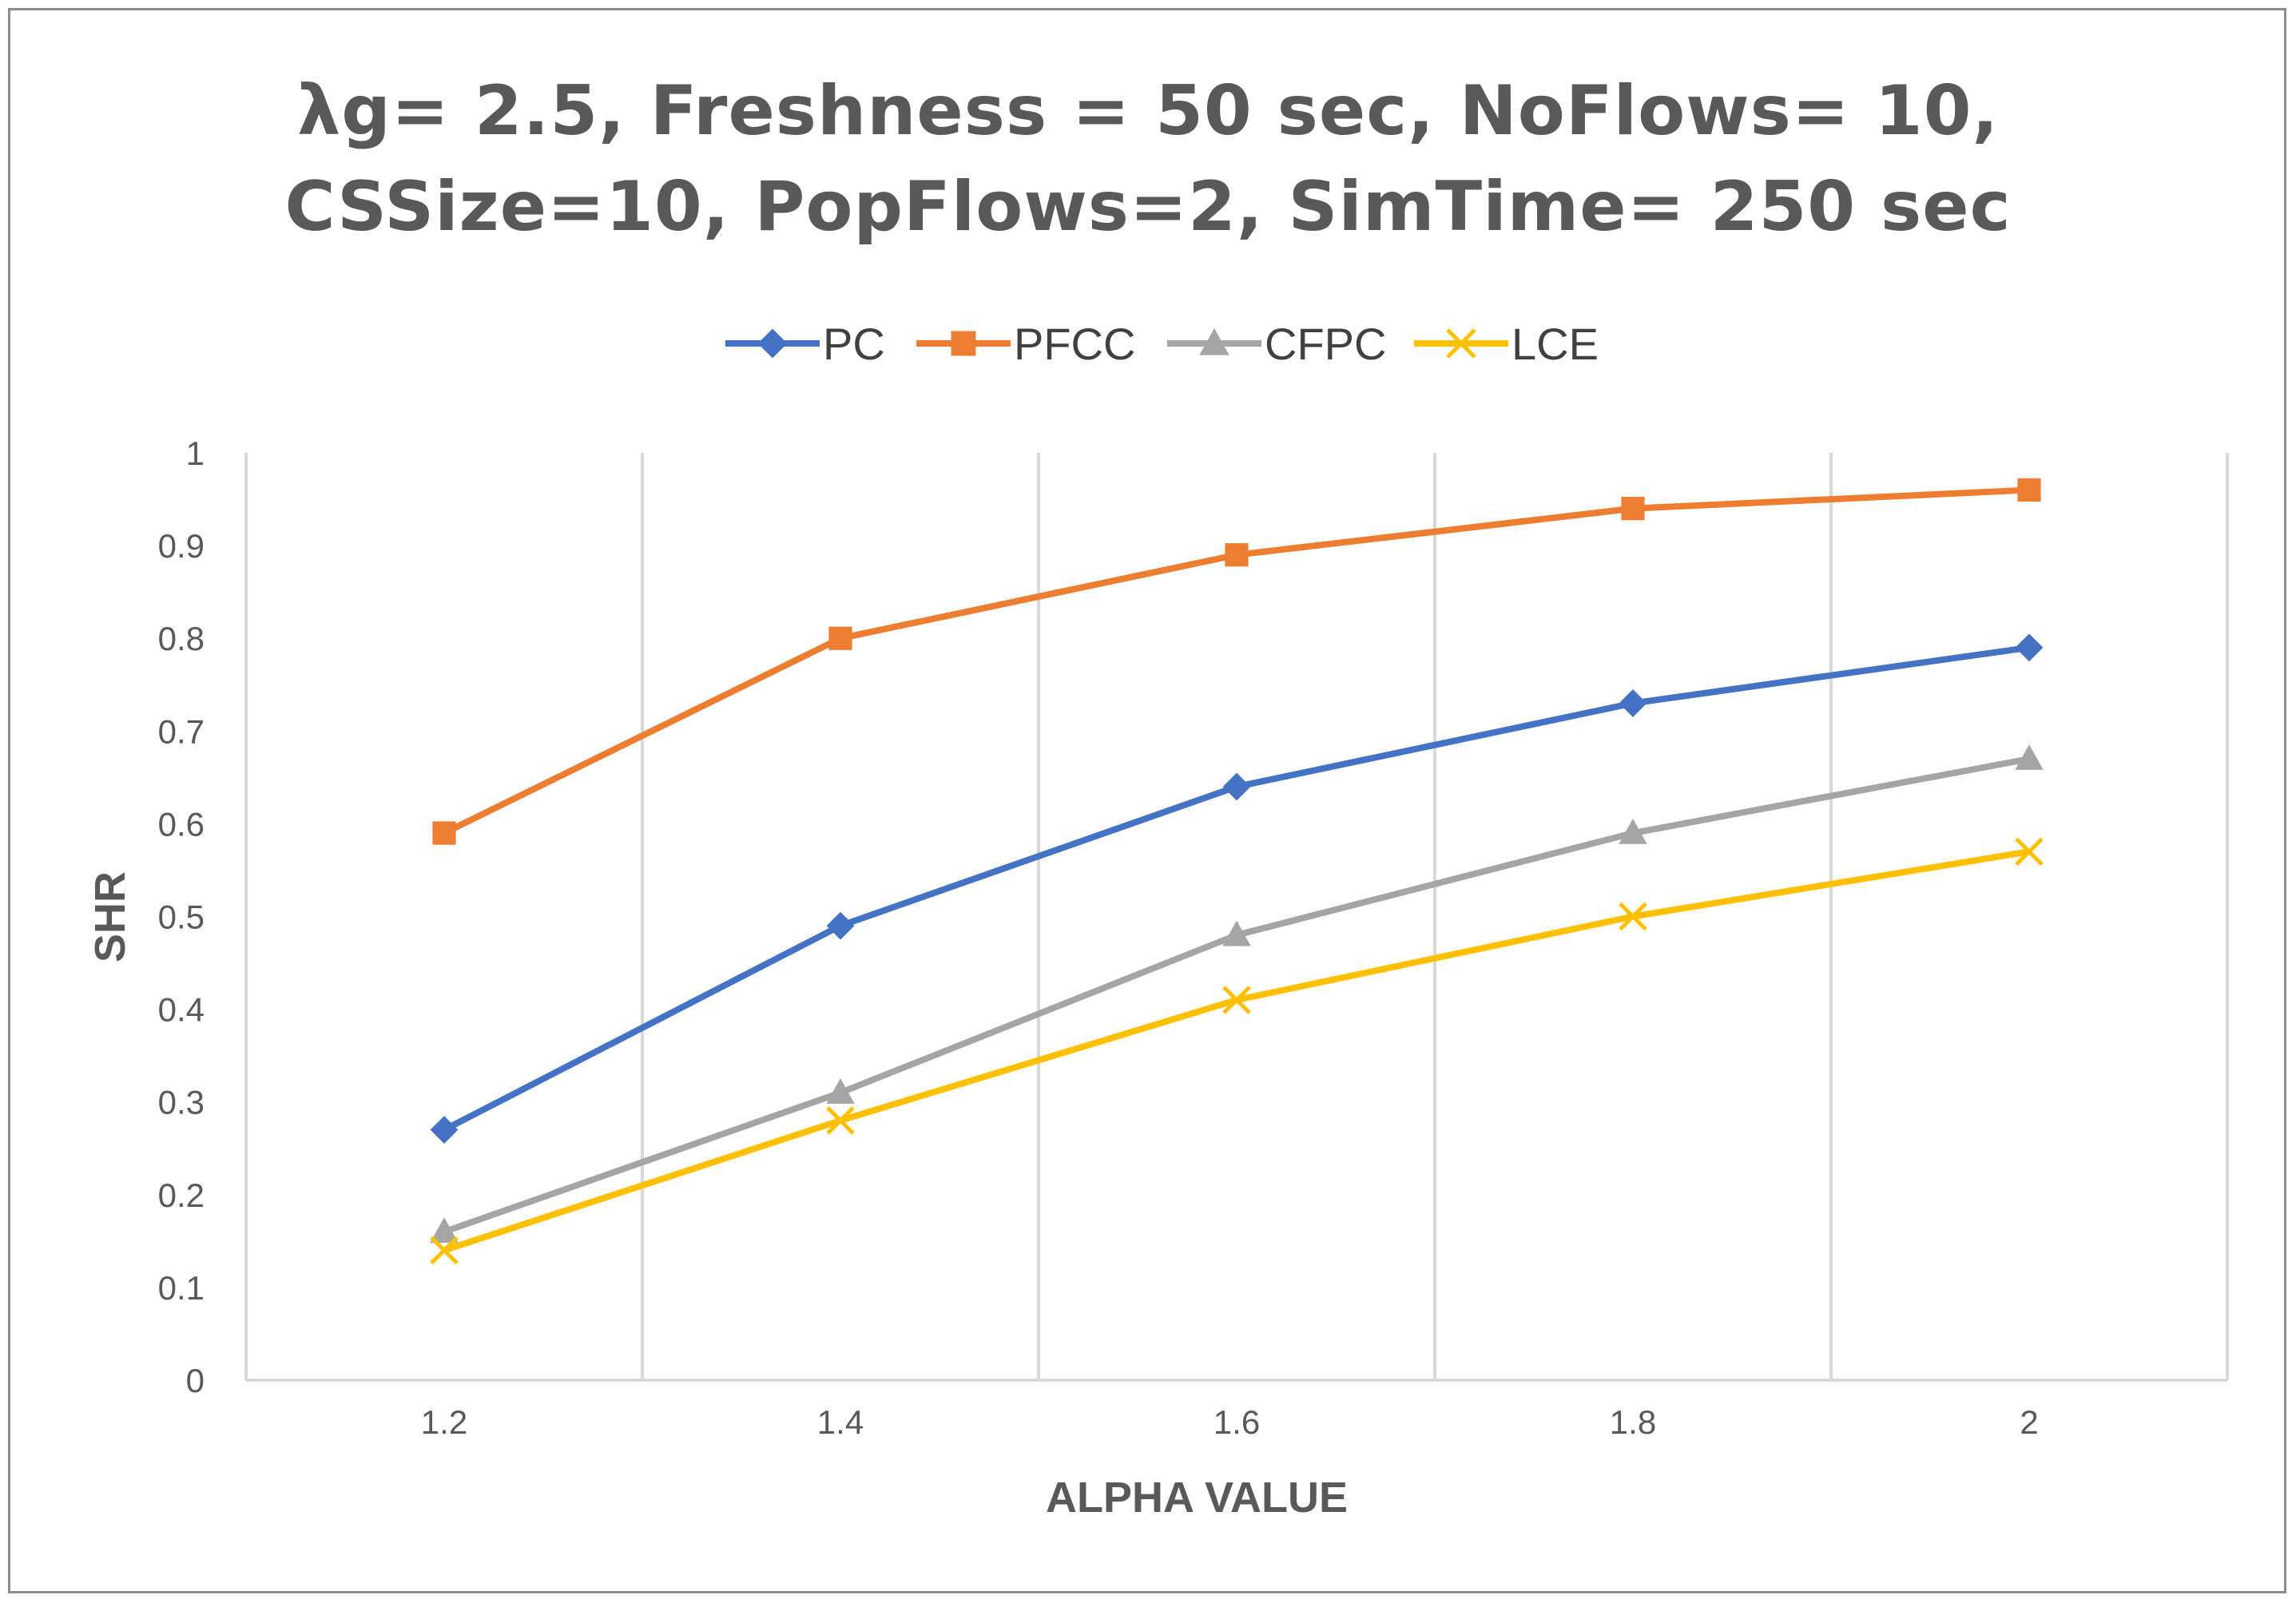 The image size is (2296, 1603). Describe the element at coordinates (1461, 344) in the screenshot. I see `legend-marker-lce` at that location.